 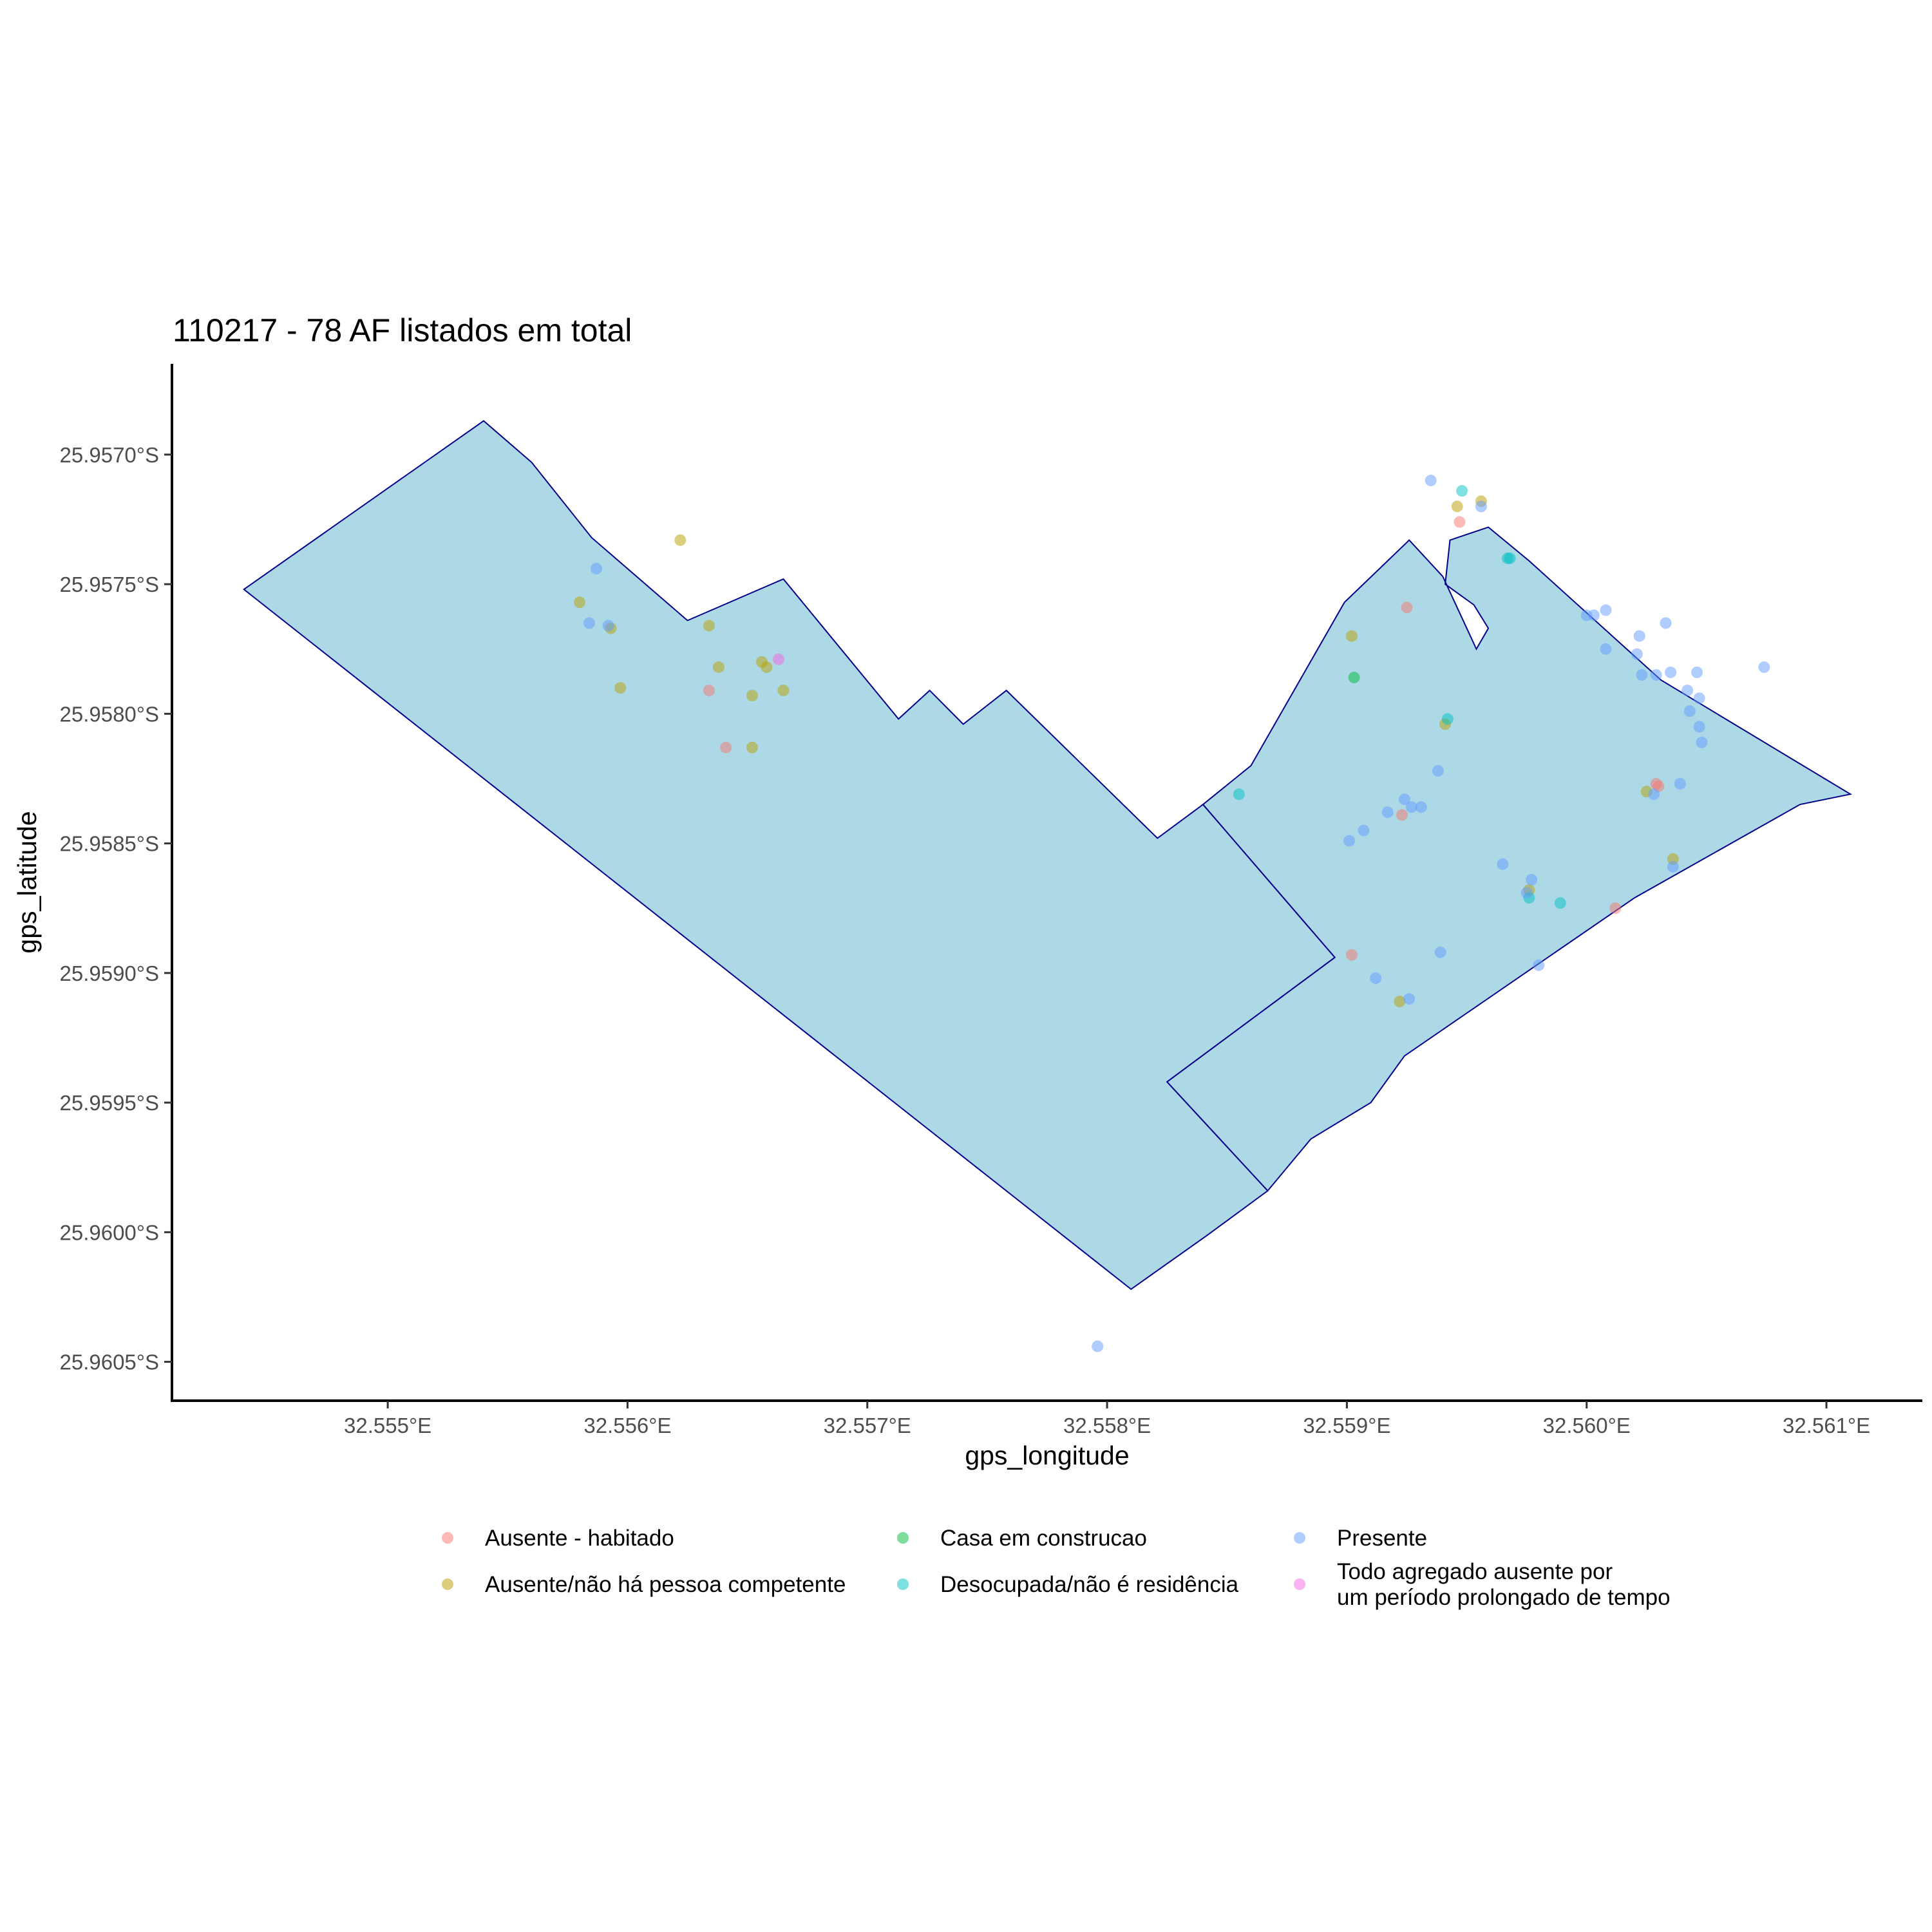 What do you see at coordinates (402, 330) in the screenshot?
I see `chart-title: 110217 - 78 AF listados em total` at bounding box center [402, 330].